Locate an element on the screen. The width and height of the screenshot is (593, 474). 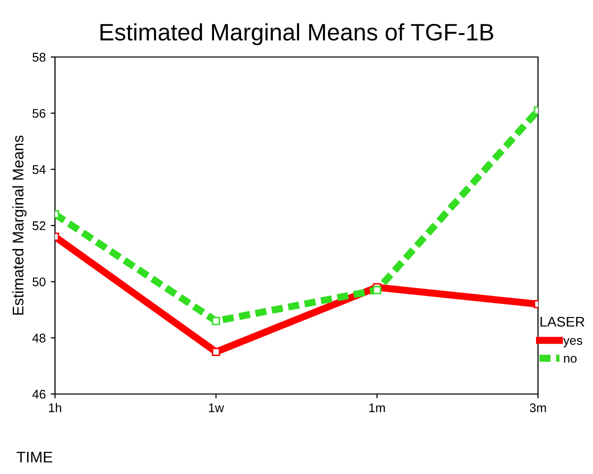
y-tick-label: 52 is located at coordinates (39, 225).